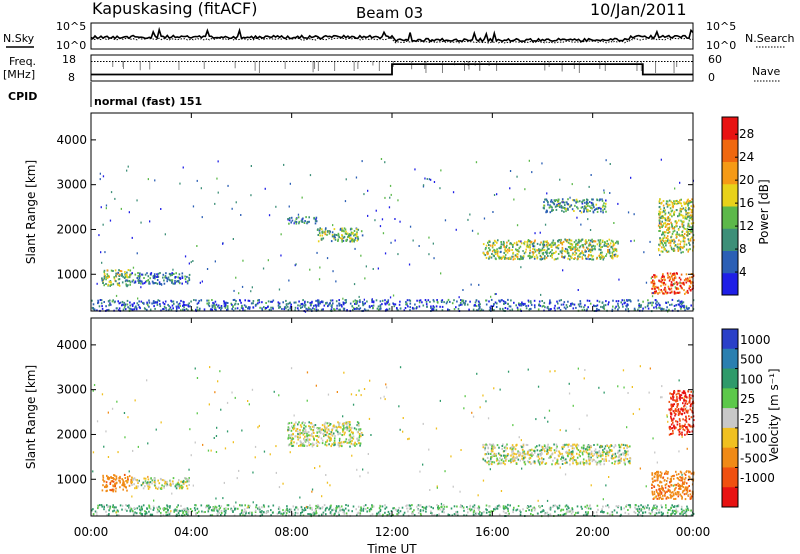 The image size is (800, 554). What do you see at coordinates (638, 9) in the screenshot?
I see `date-title: 10/Jan/2011` at bounding box center [638, 9].